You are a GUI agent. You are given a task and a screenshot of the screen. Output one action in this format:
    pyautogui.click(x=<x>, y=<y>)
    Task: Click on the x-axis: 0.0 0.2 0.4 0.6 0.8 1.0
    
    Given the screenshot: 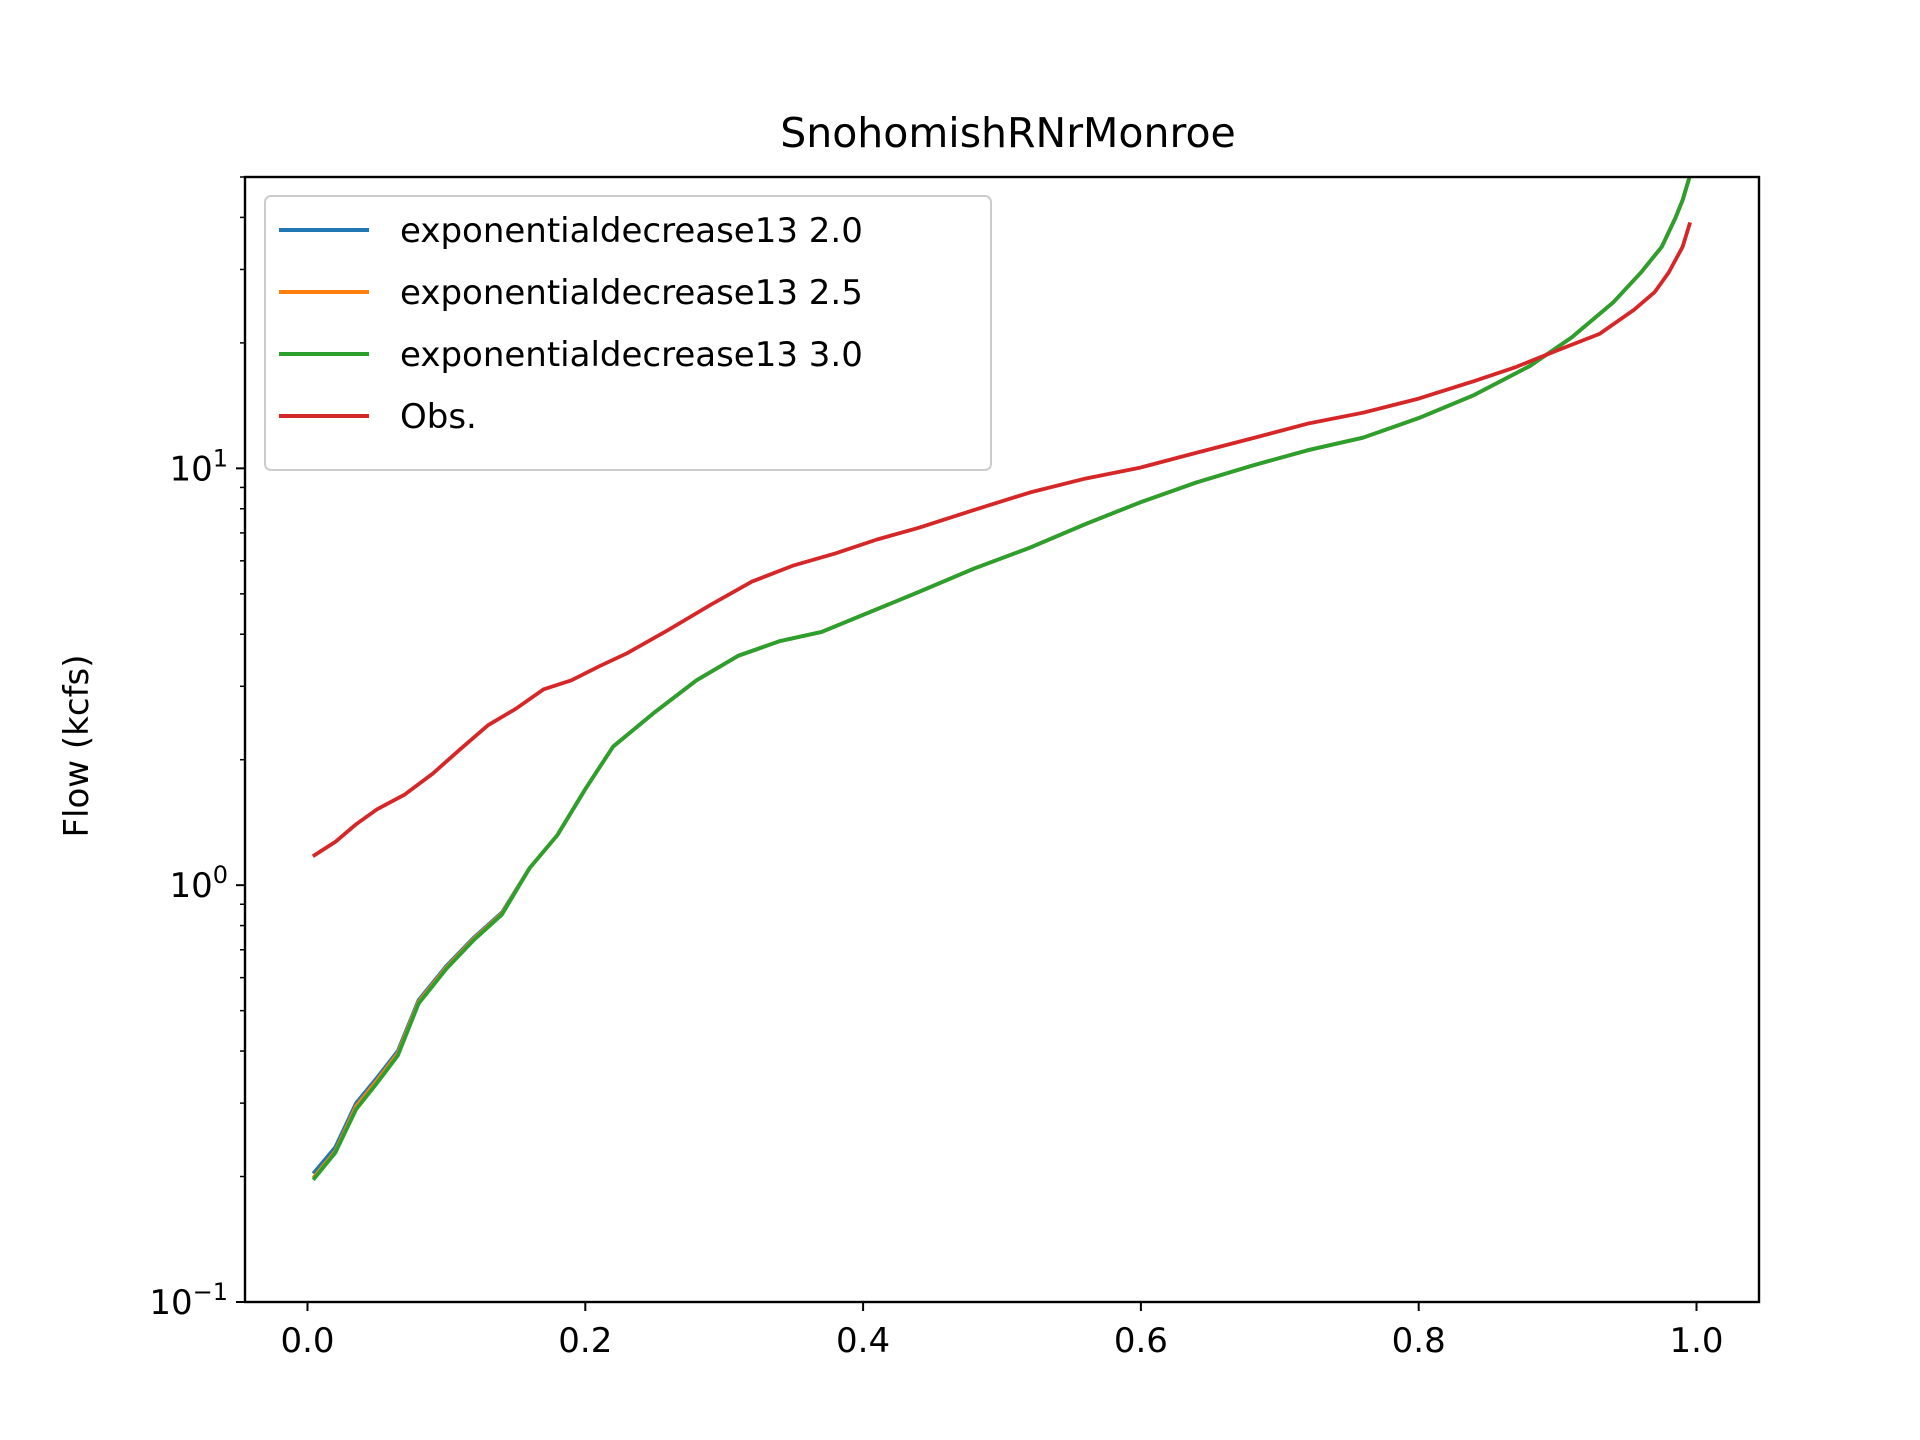 What is the action you would take?
    pyautogui.click(x=1002, y=1331)
    